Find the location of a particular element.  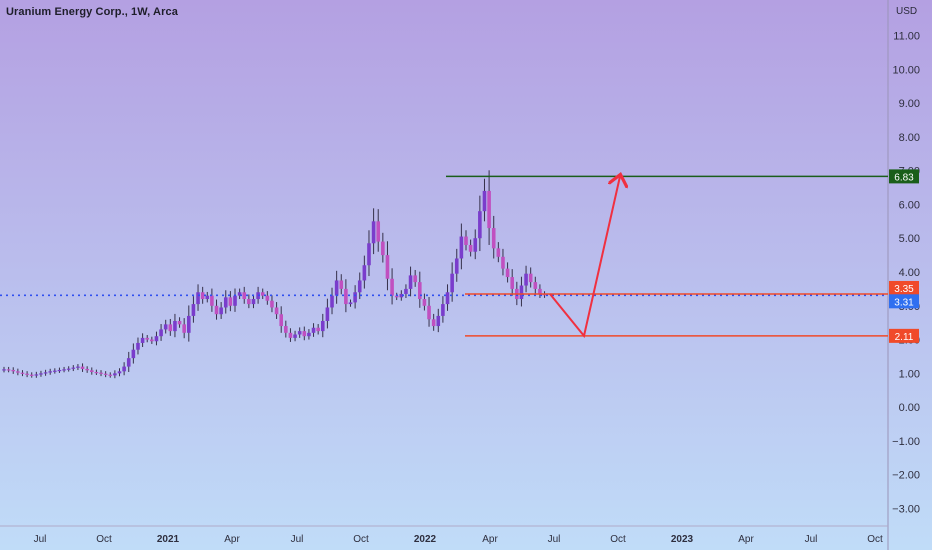

y-tick-label: 8.00 is located at coordinates (909, 138).